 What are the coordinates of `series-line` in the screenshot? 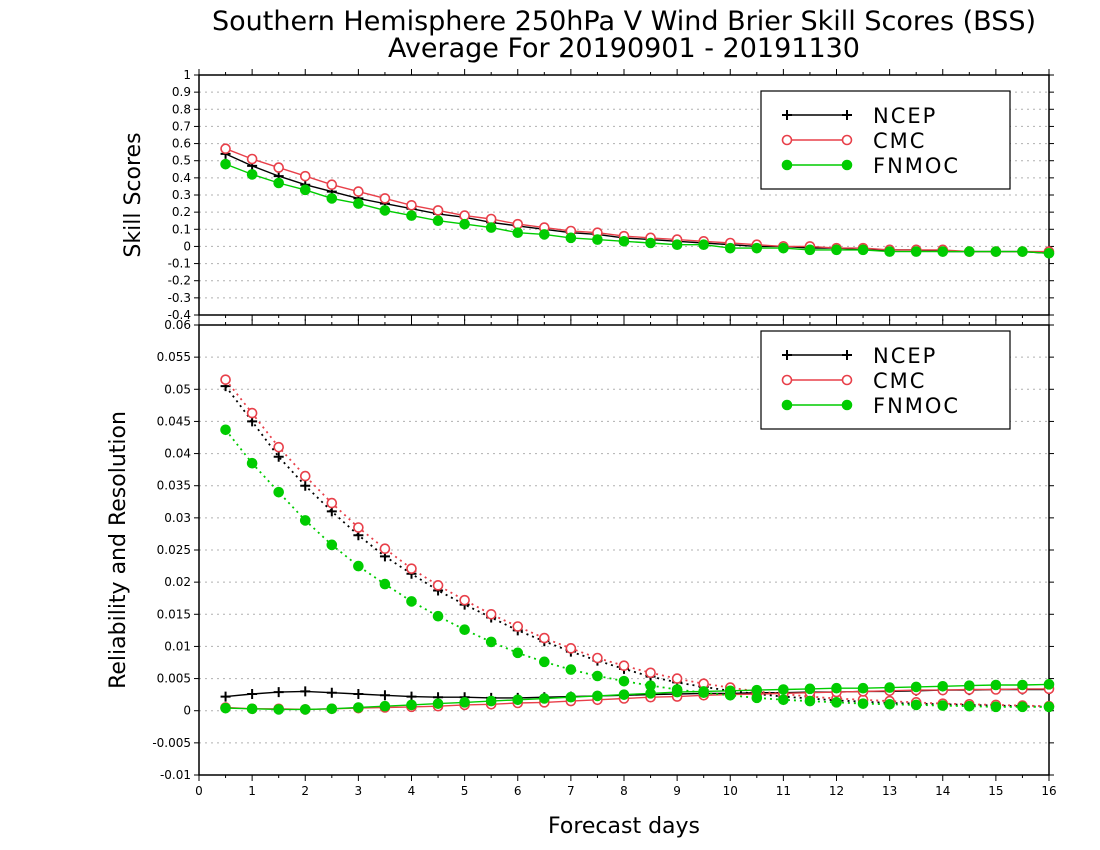 It's located at (637, 699).